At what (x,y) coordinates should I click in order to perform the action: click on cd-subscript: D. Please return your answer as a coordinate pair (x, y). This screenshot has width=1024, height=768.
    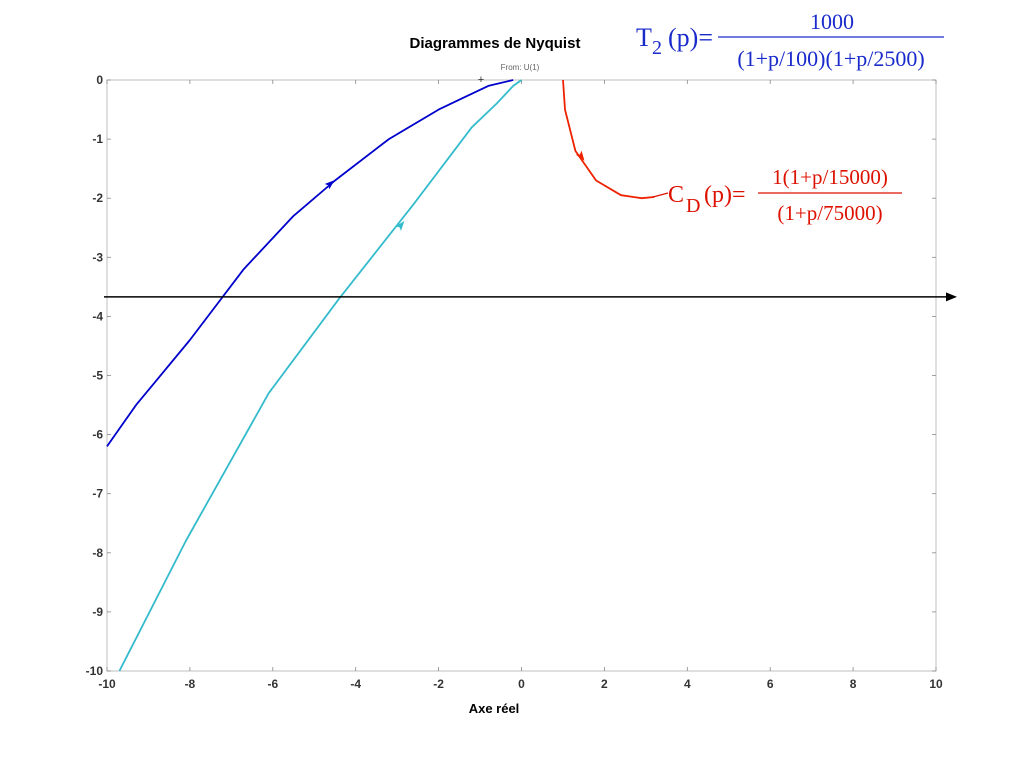
    Looking at the image, I should click on (693, 206).